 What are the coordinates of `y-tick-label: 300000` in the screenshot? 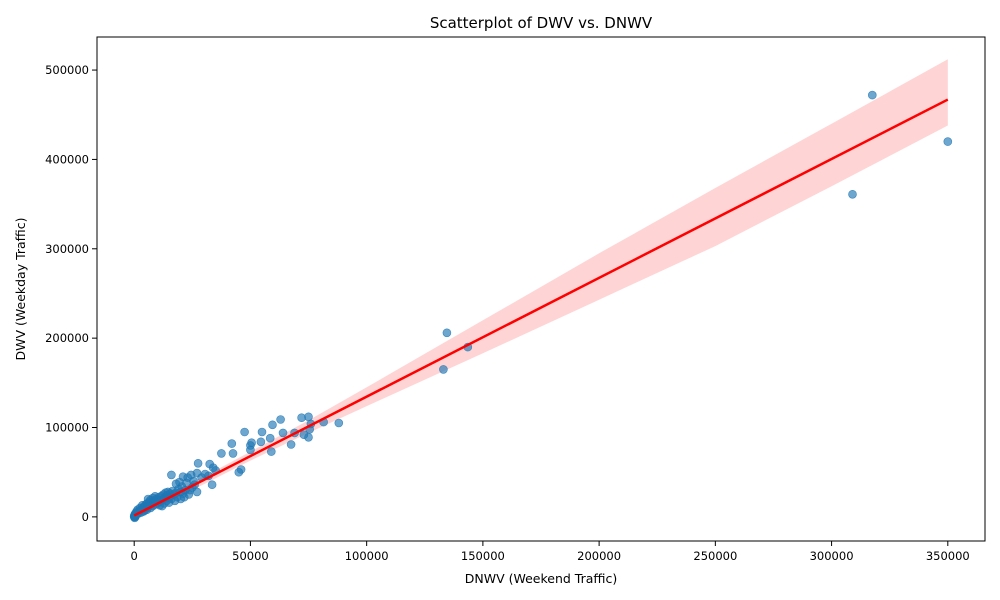 It's located at (67, 249).